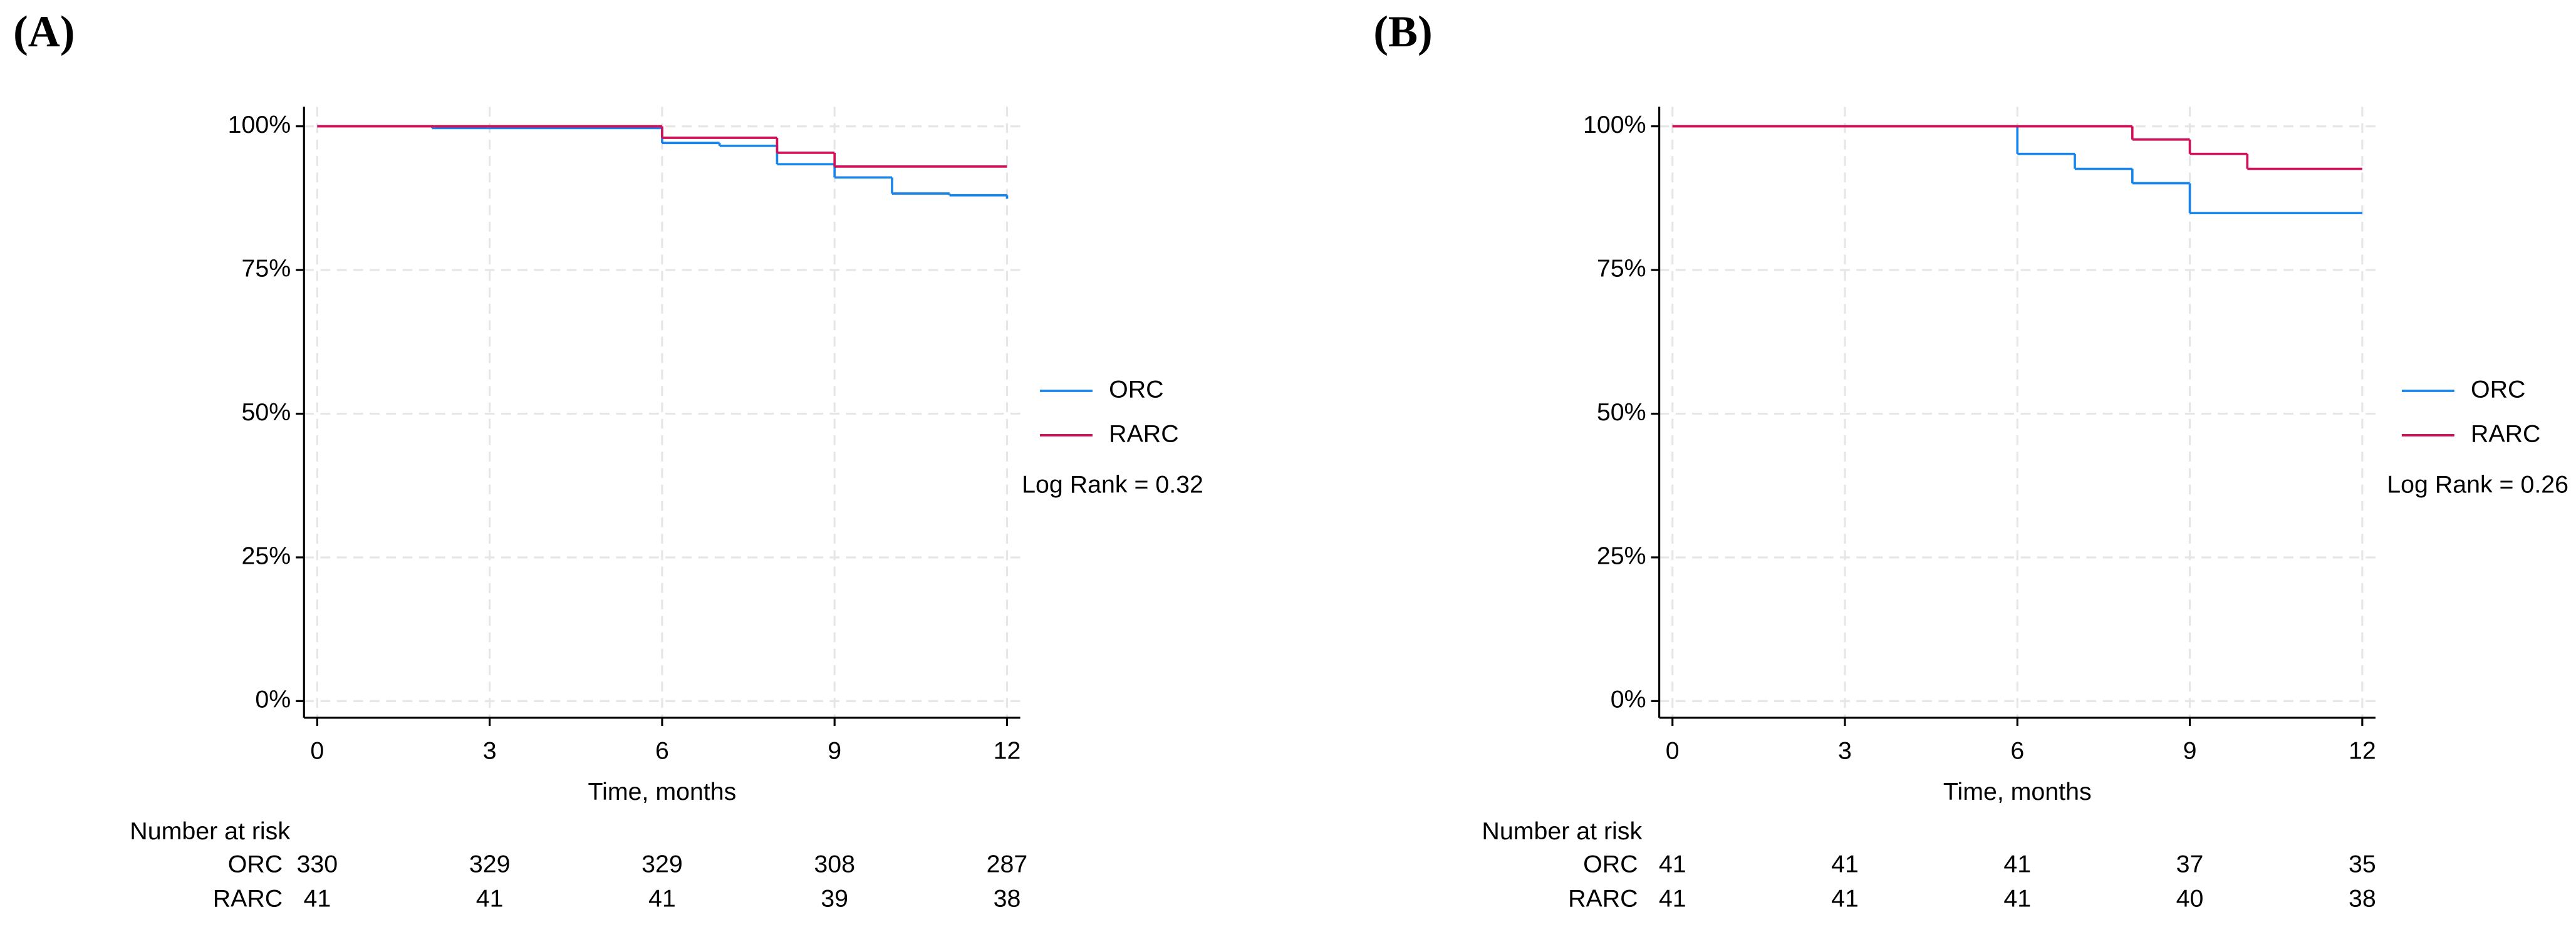  Describe the element at coordinates (1402, 32) in the screenshot. I see `panel-label: (B)` at that location.